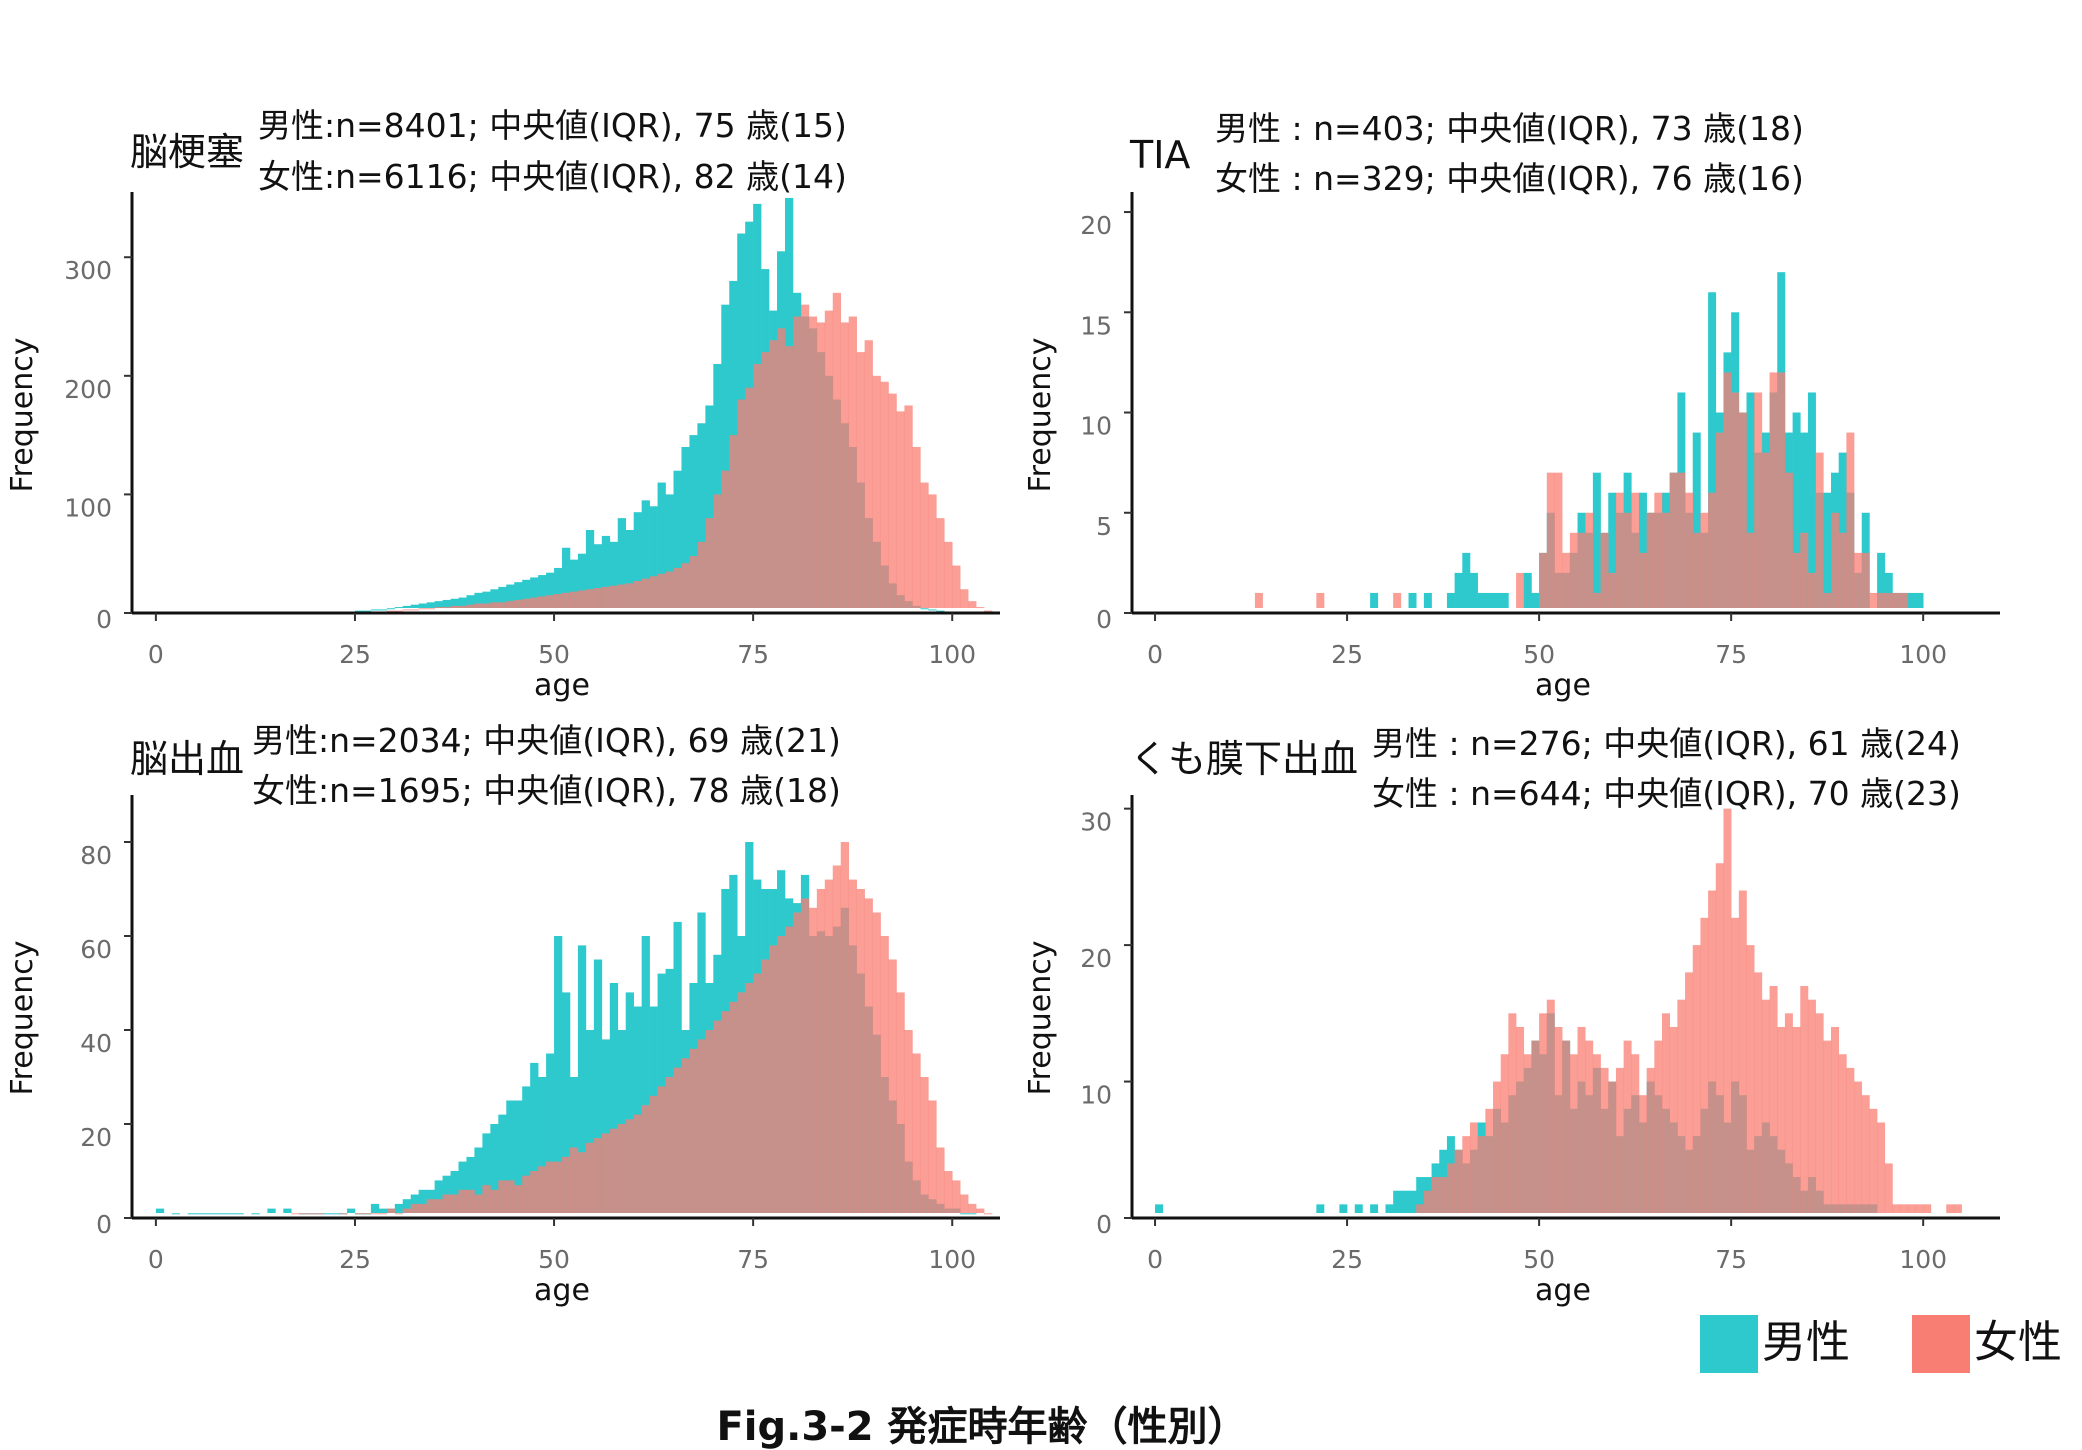  What do you see at coordinates (2018, 1342) in the screenshot?
I see `legend-label-female: 女性` at bounding box center [2018, 1342].